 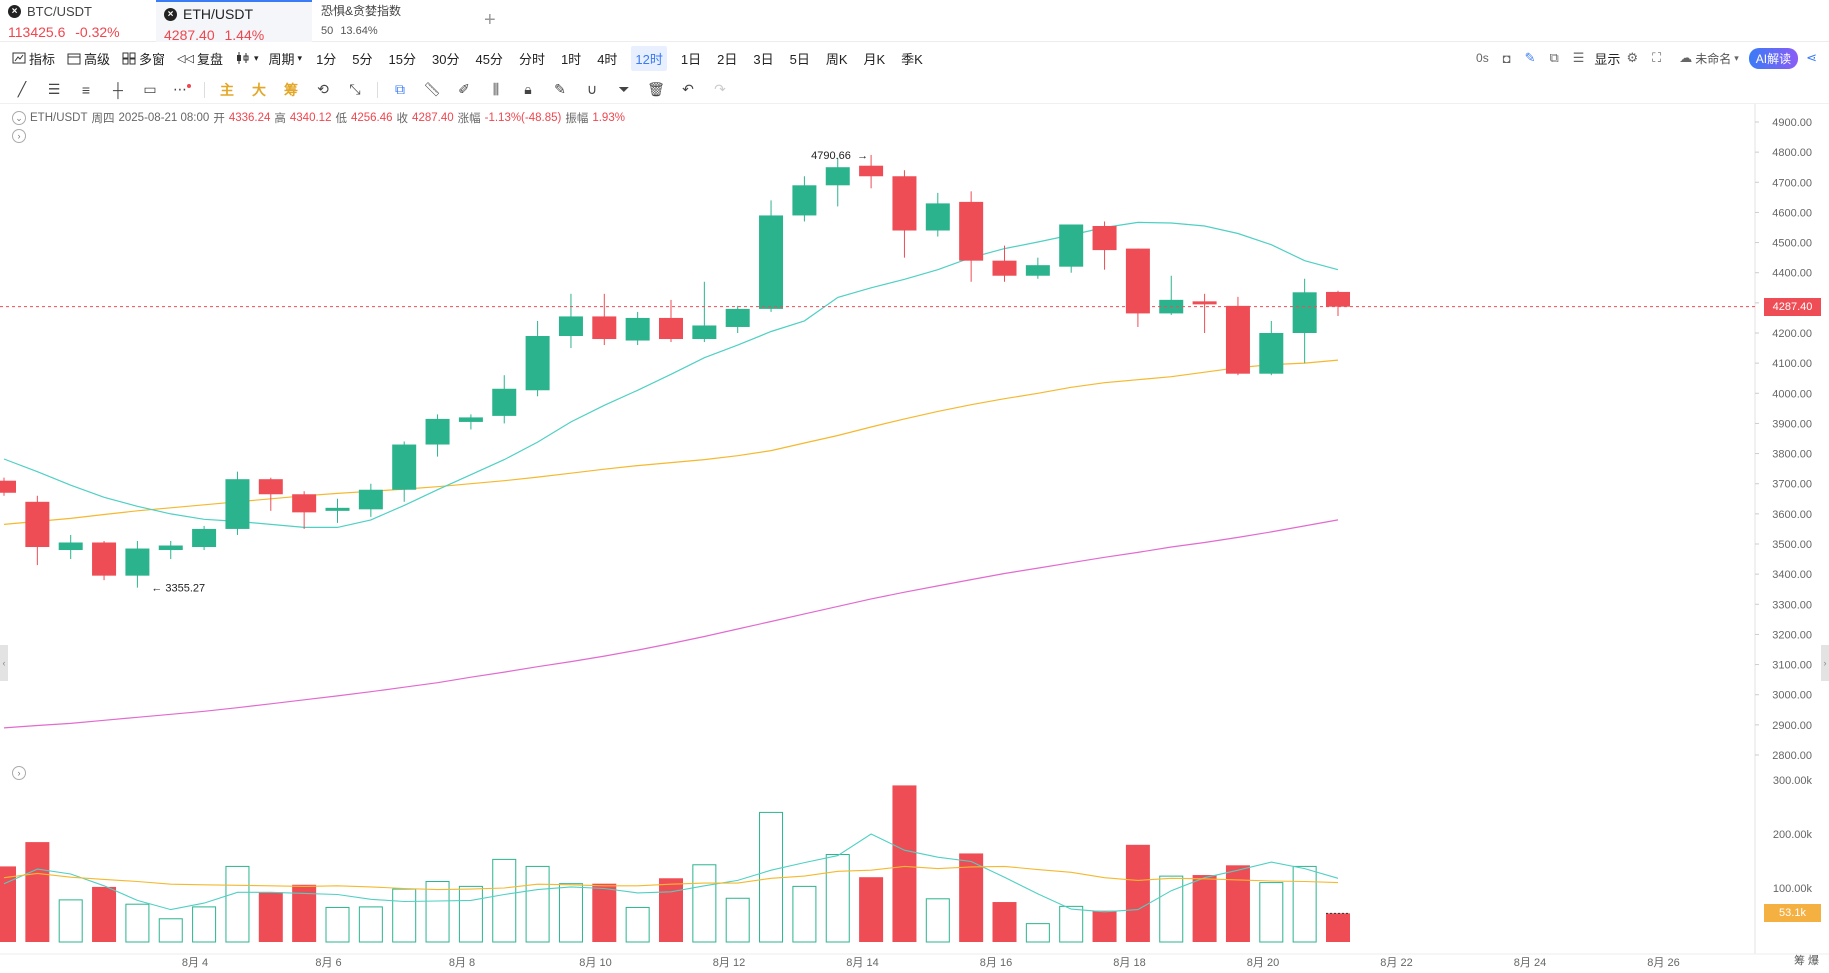 I want to click on fullscreen-icon: ⛶, so click(x=1657, y=57).